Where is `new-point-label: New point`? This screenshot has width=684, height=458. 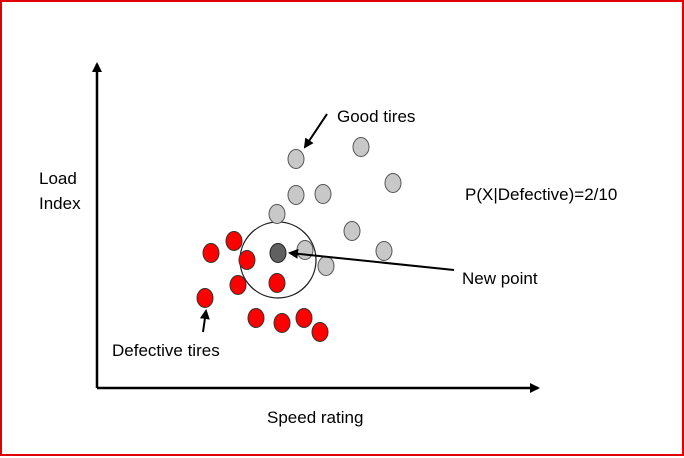
new-point-label: New point is located at coordinates (500, 278).